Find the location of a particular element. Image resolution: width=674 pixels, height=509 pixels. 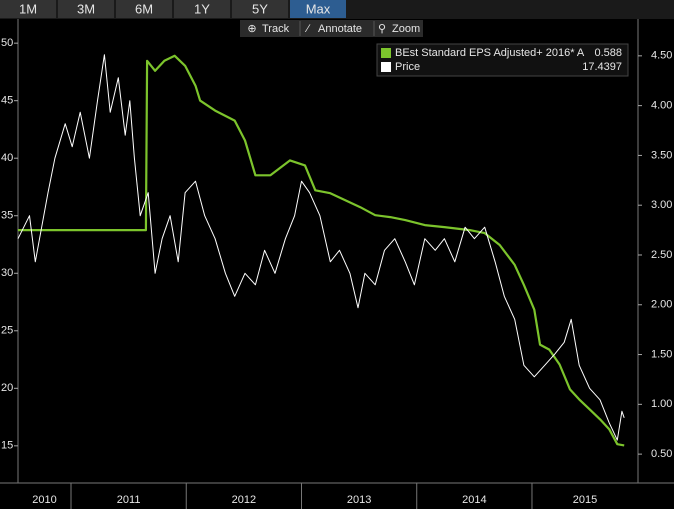

y-tick-label: 20 is located at coordinates (7, 388).